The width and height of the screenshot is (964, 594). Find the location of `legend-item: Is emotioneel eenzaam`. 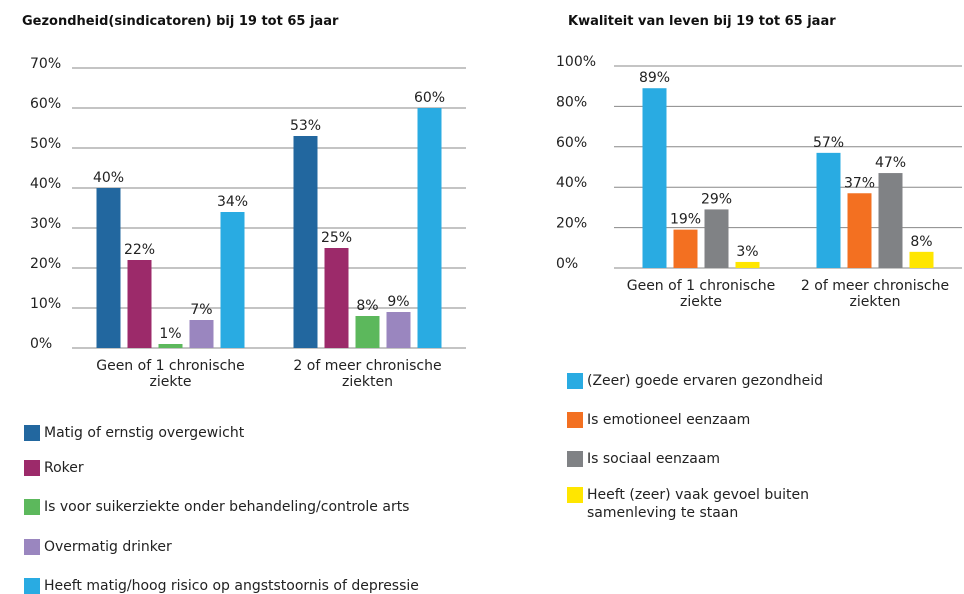

legend-item: Is emotioneel eenzaam is located at coordinates (717, 420).